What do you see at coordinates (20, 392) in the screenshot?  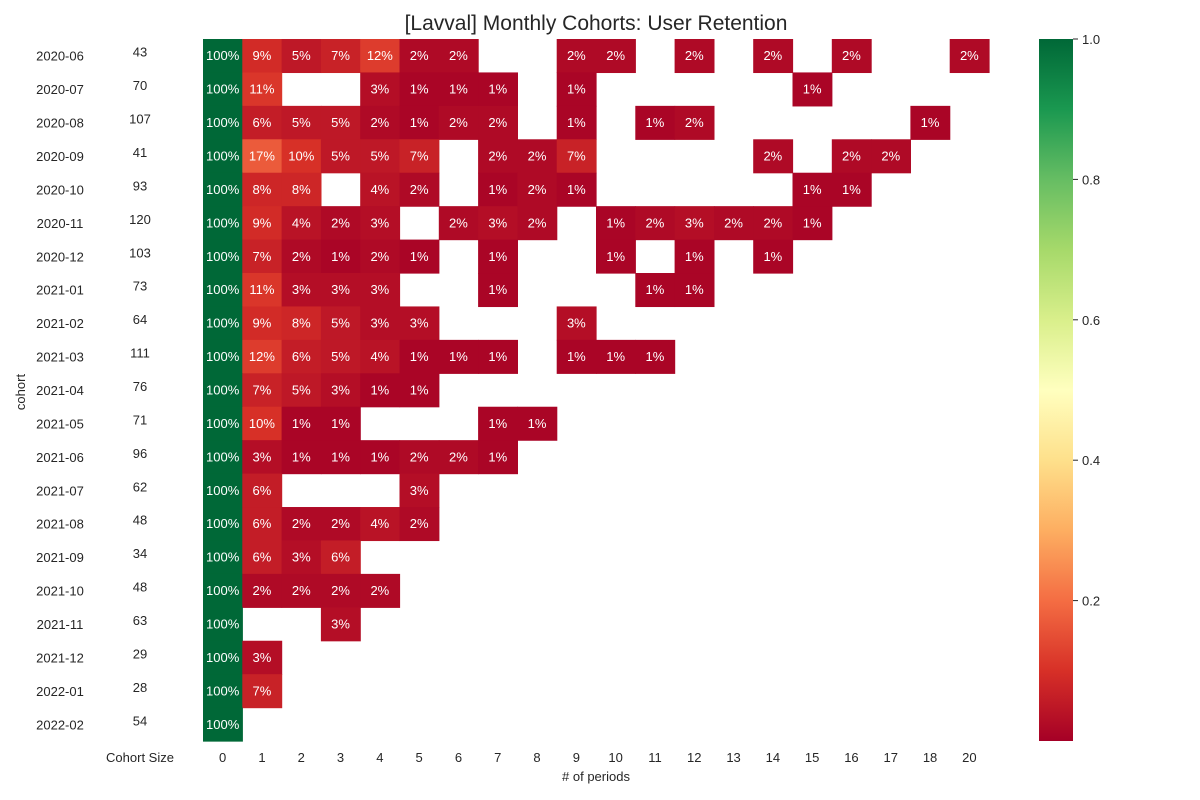 I see `y-axis-label: cohort` at bounding box center [20, 392].